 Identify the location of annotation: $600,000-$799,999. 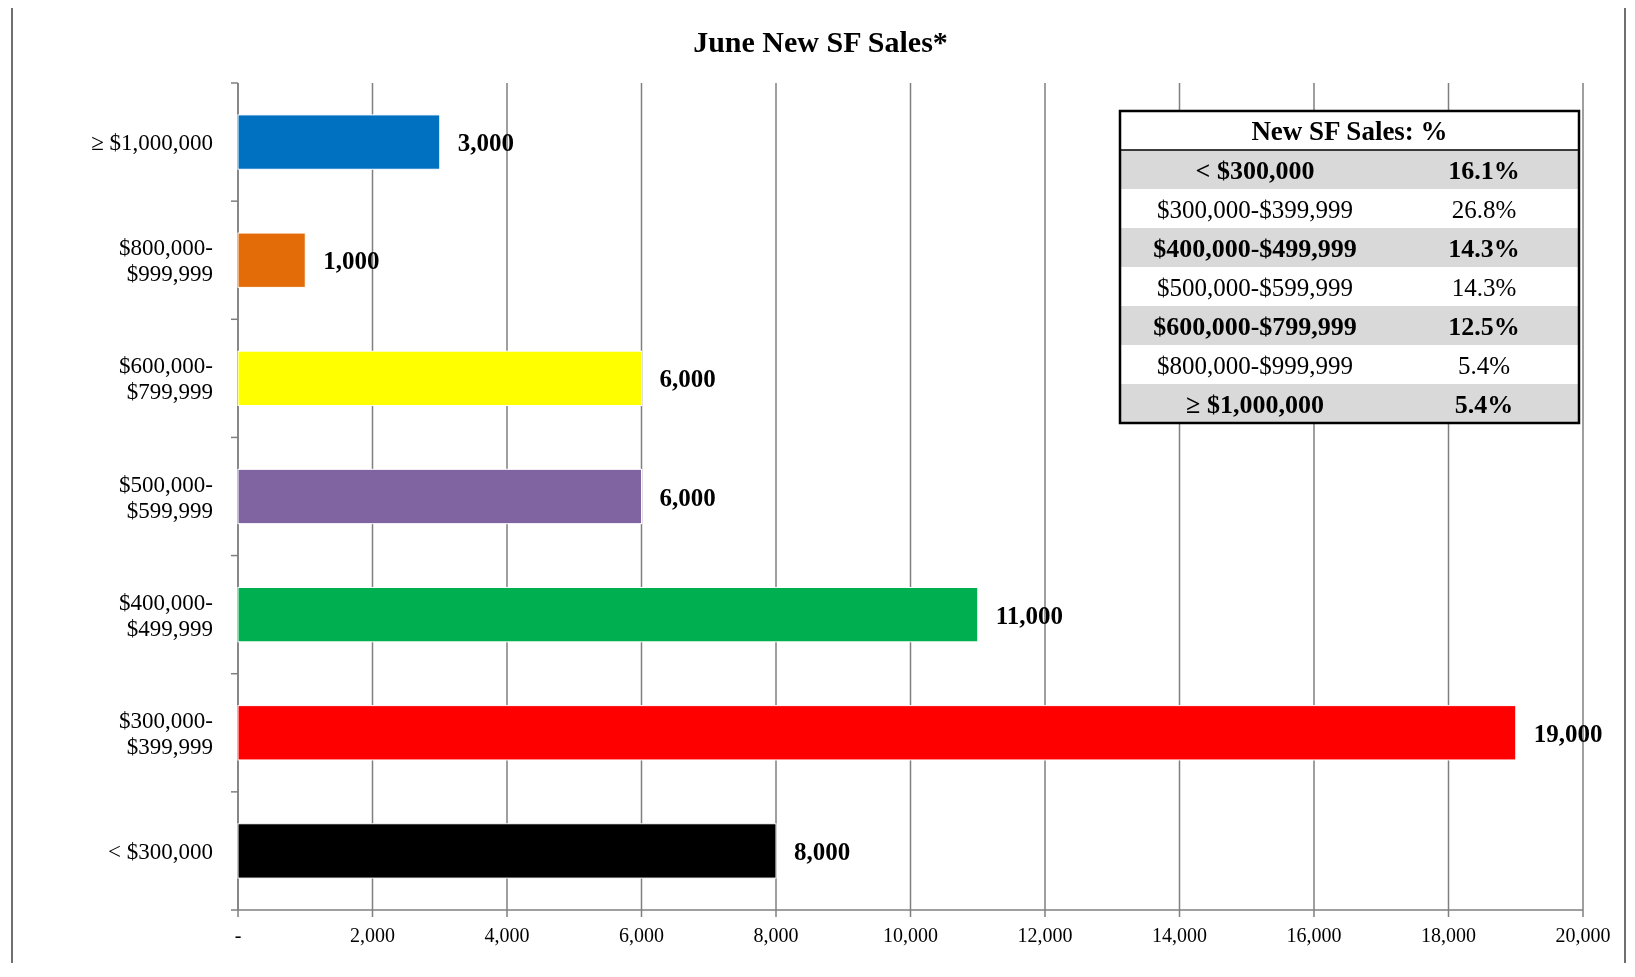
(1255, 326).